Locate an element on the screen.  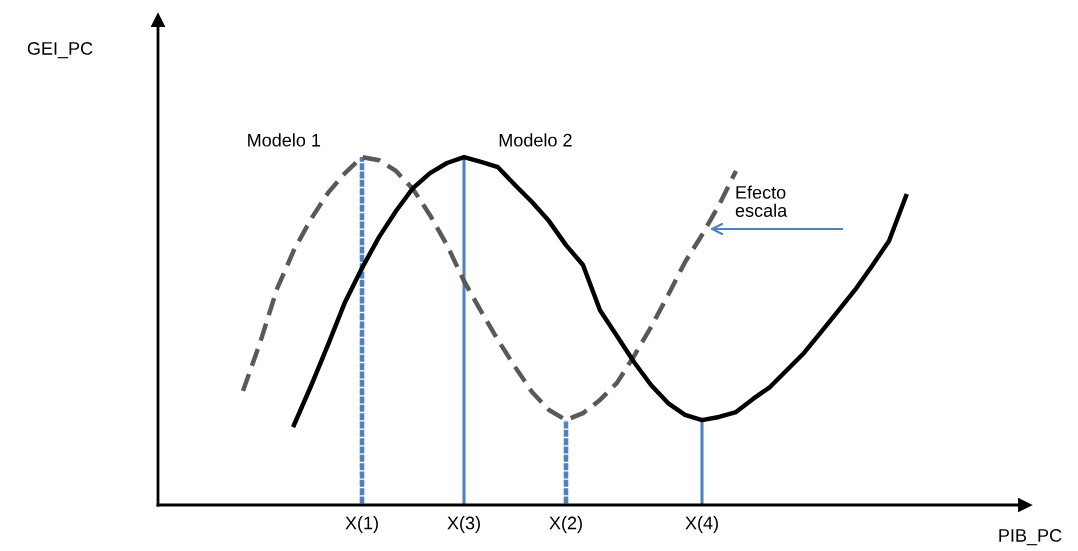
annotation: Efecto escala is located at coordinates (761, 201).